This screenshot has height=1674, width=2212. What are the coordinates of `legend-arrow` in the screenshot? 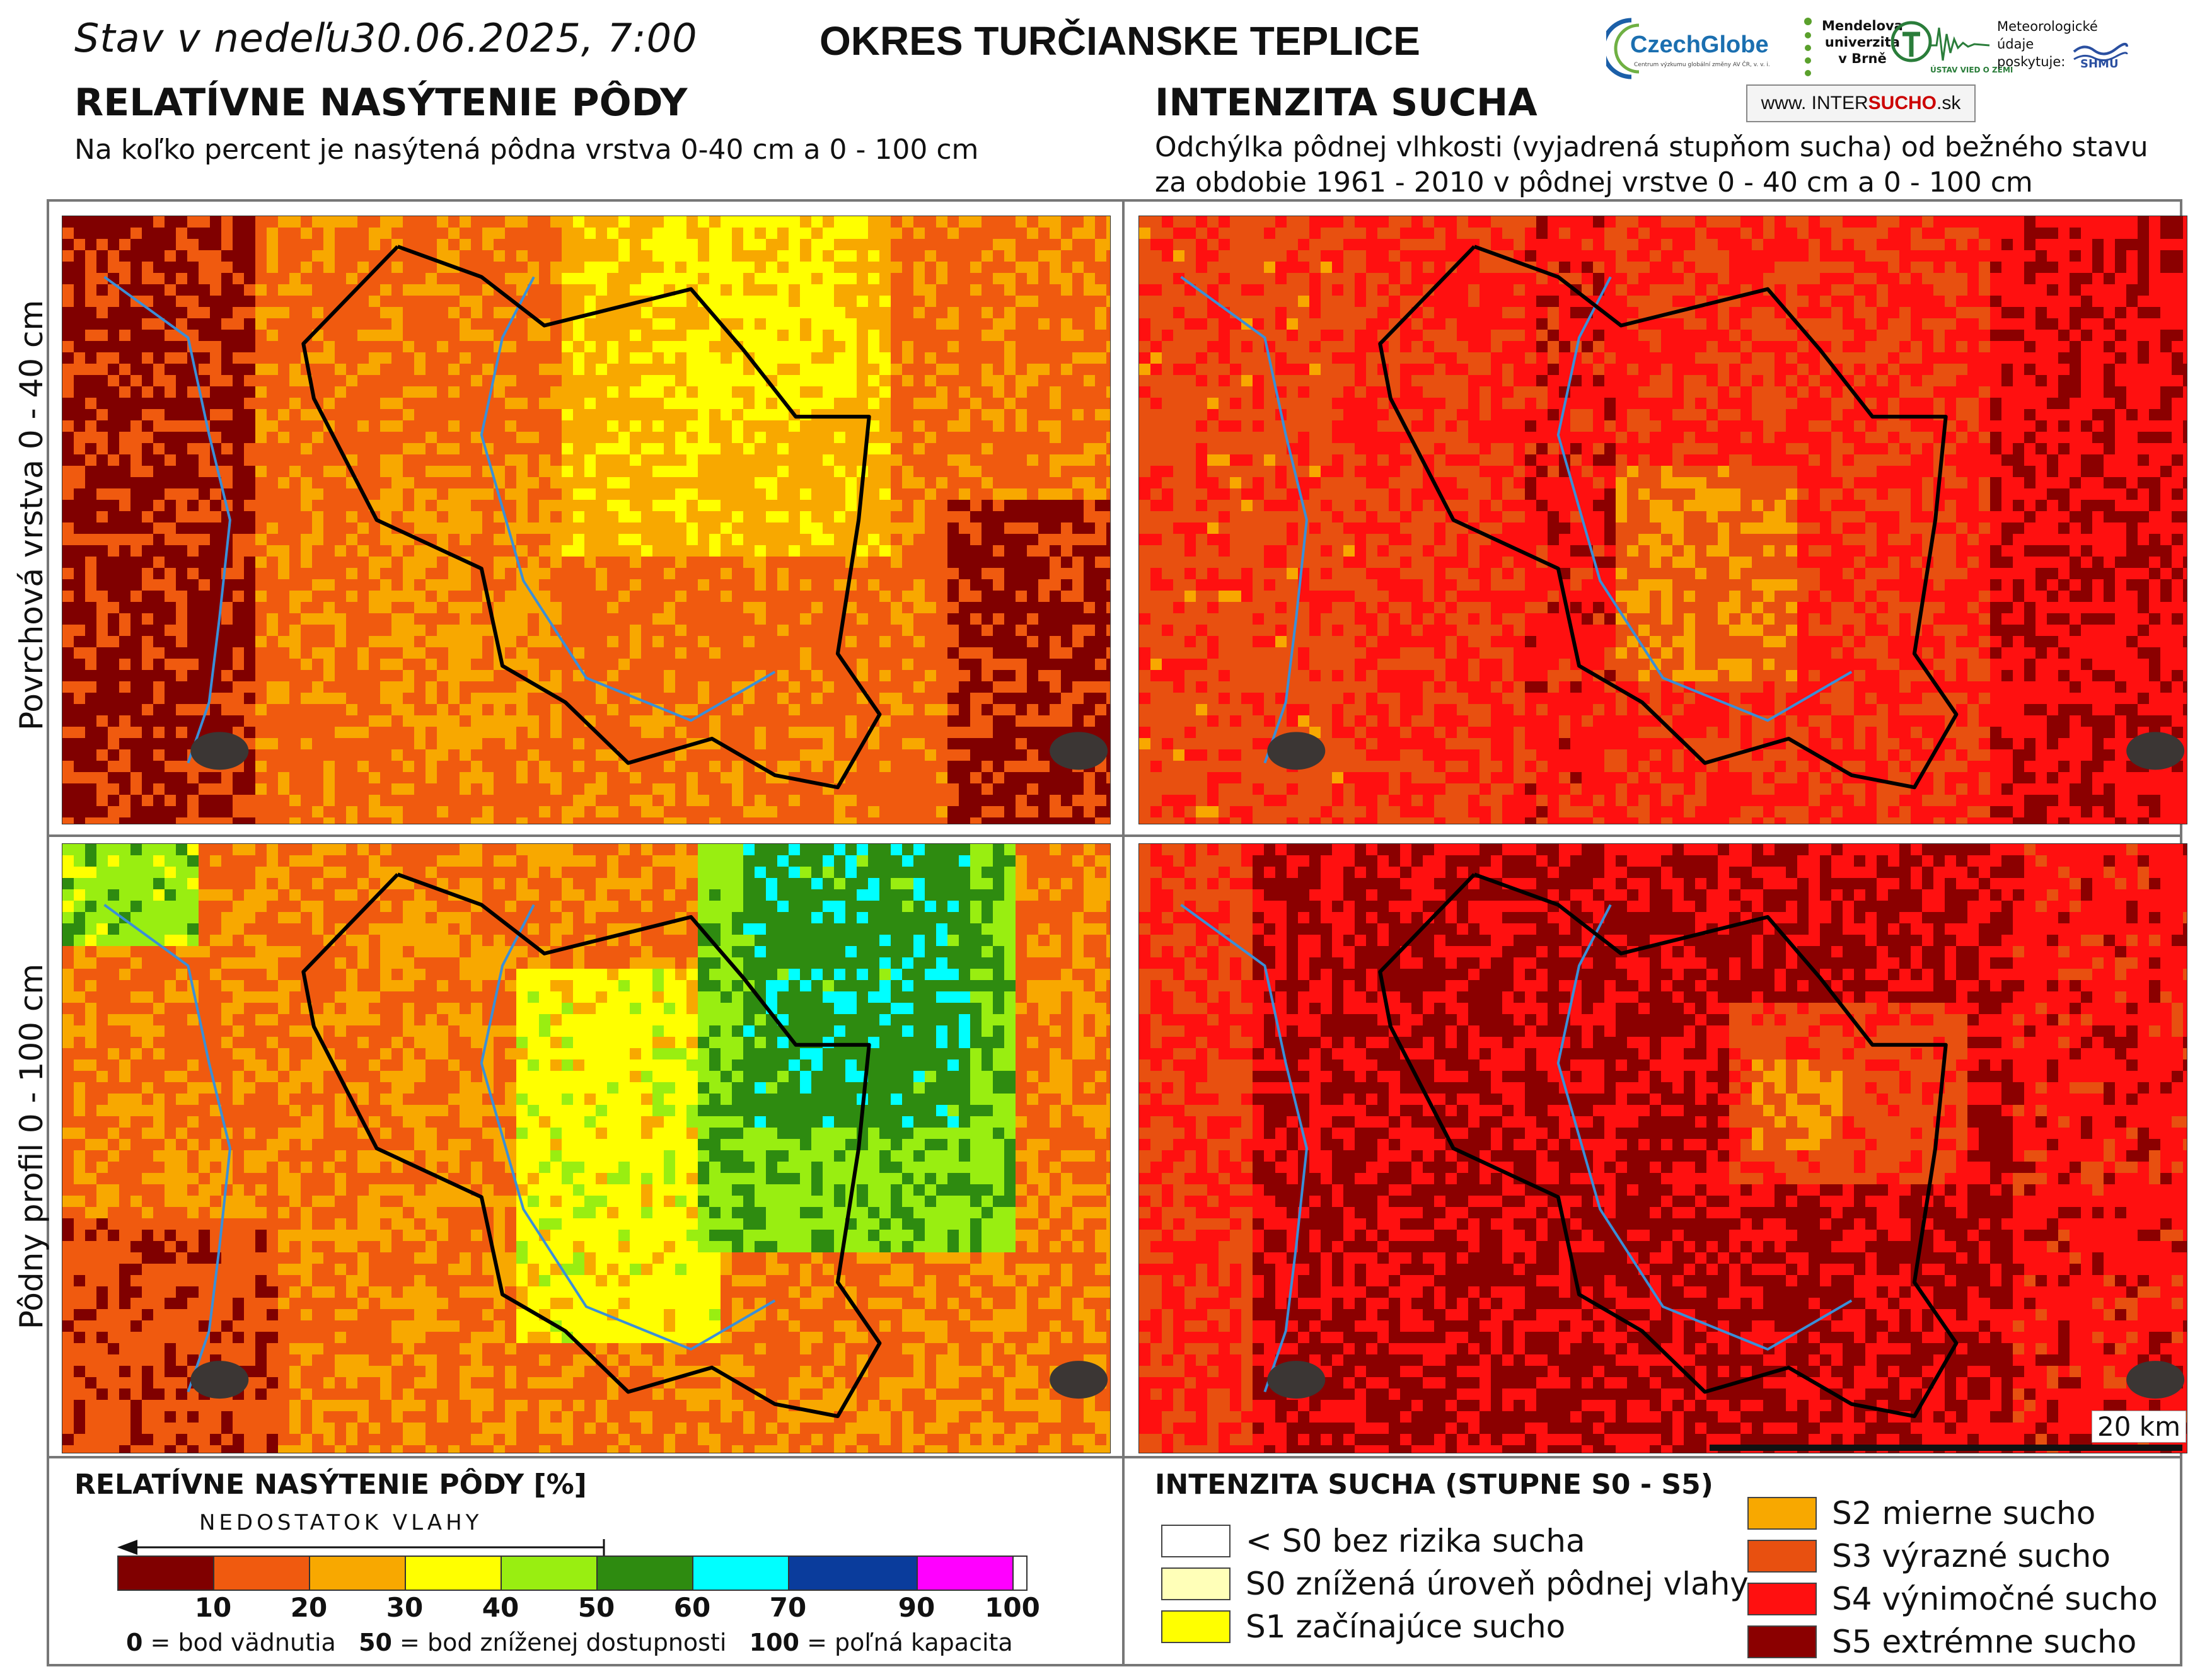 It's located at (361, 1547).